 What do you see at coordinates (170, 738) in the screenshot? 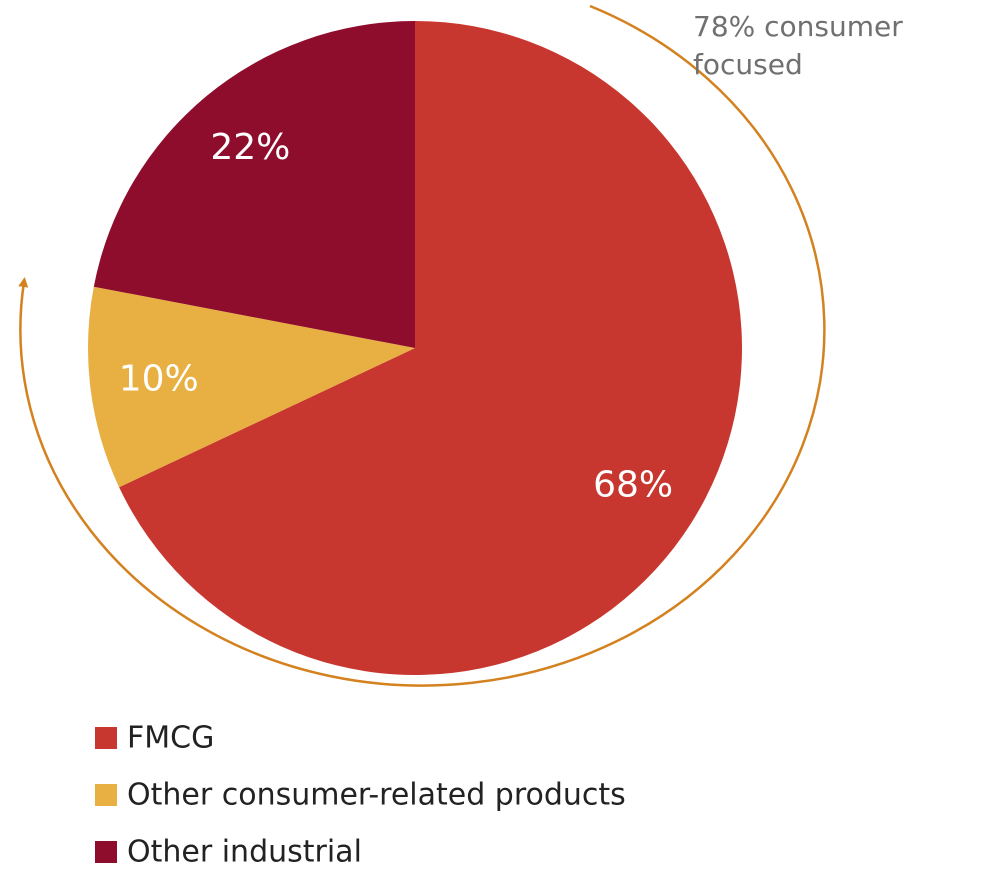
I see `legend-label: FMCG` at bounding box center [170, 738].